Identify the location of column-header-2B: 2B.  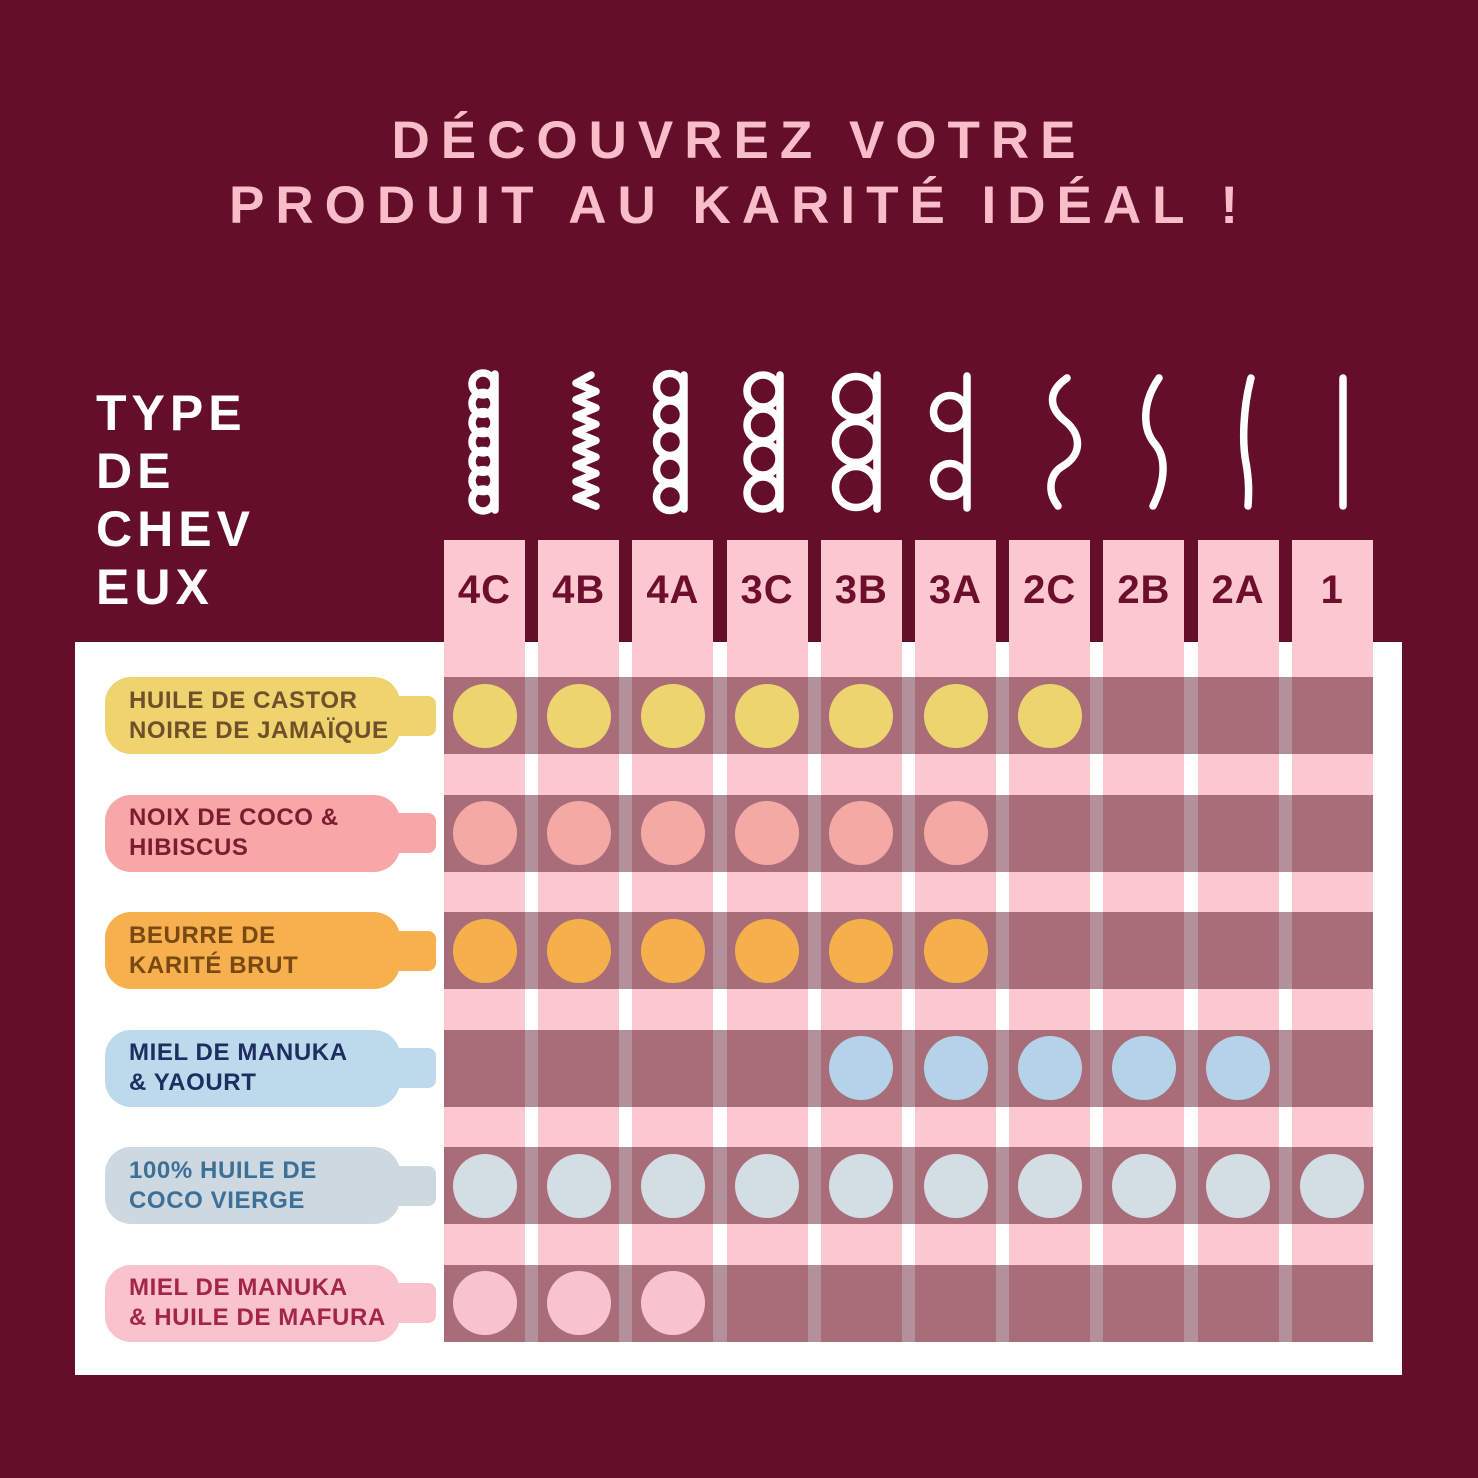
(1144, 589).